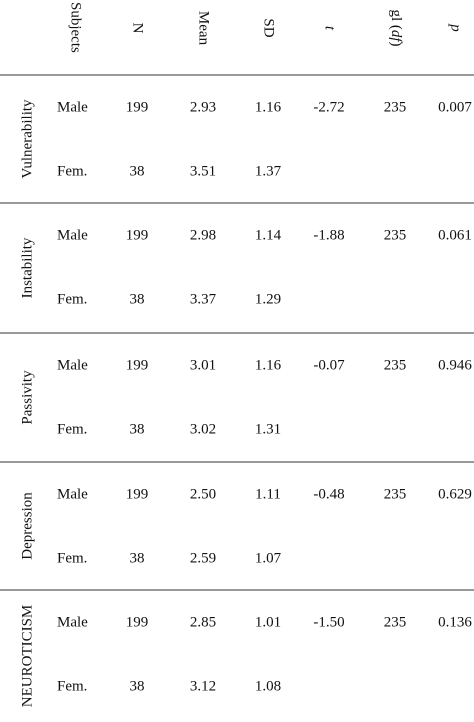 Image resolution: width=474 pixels, height=722 pixels. What do you see at coordinates (268, 622) in the screenshot?
I see `cell: 1.01` at bounding box center [268, 622].